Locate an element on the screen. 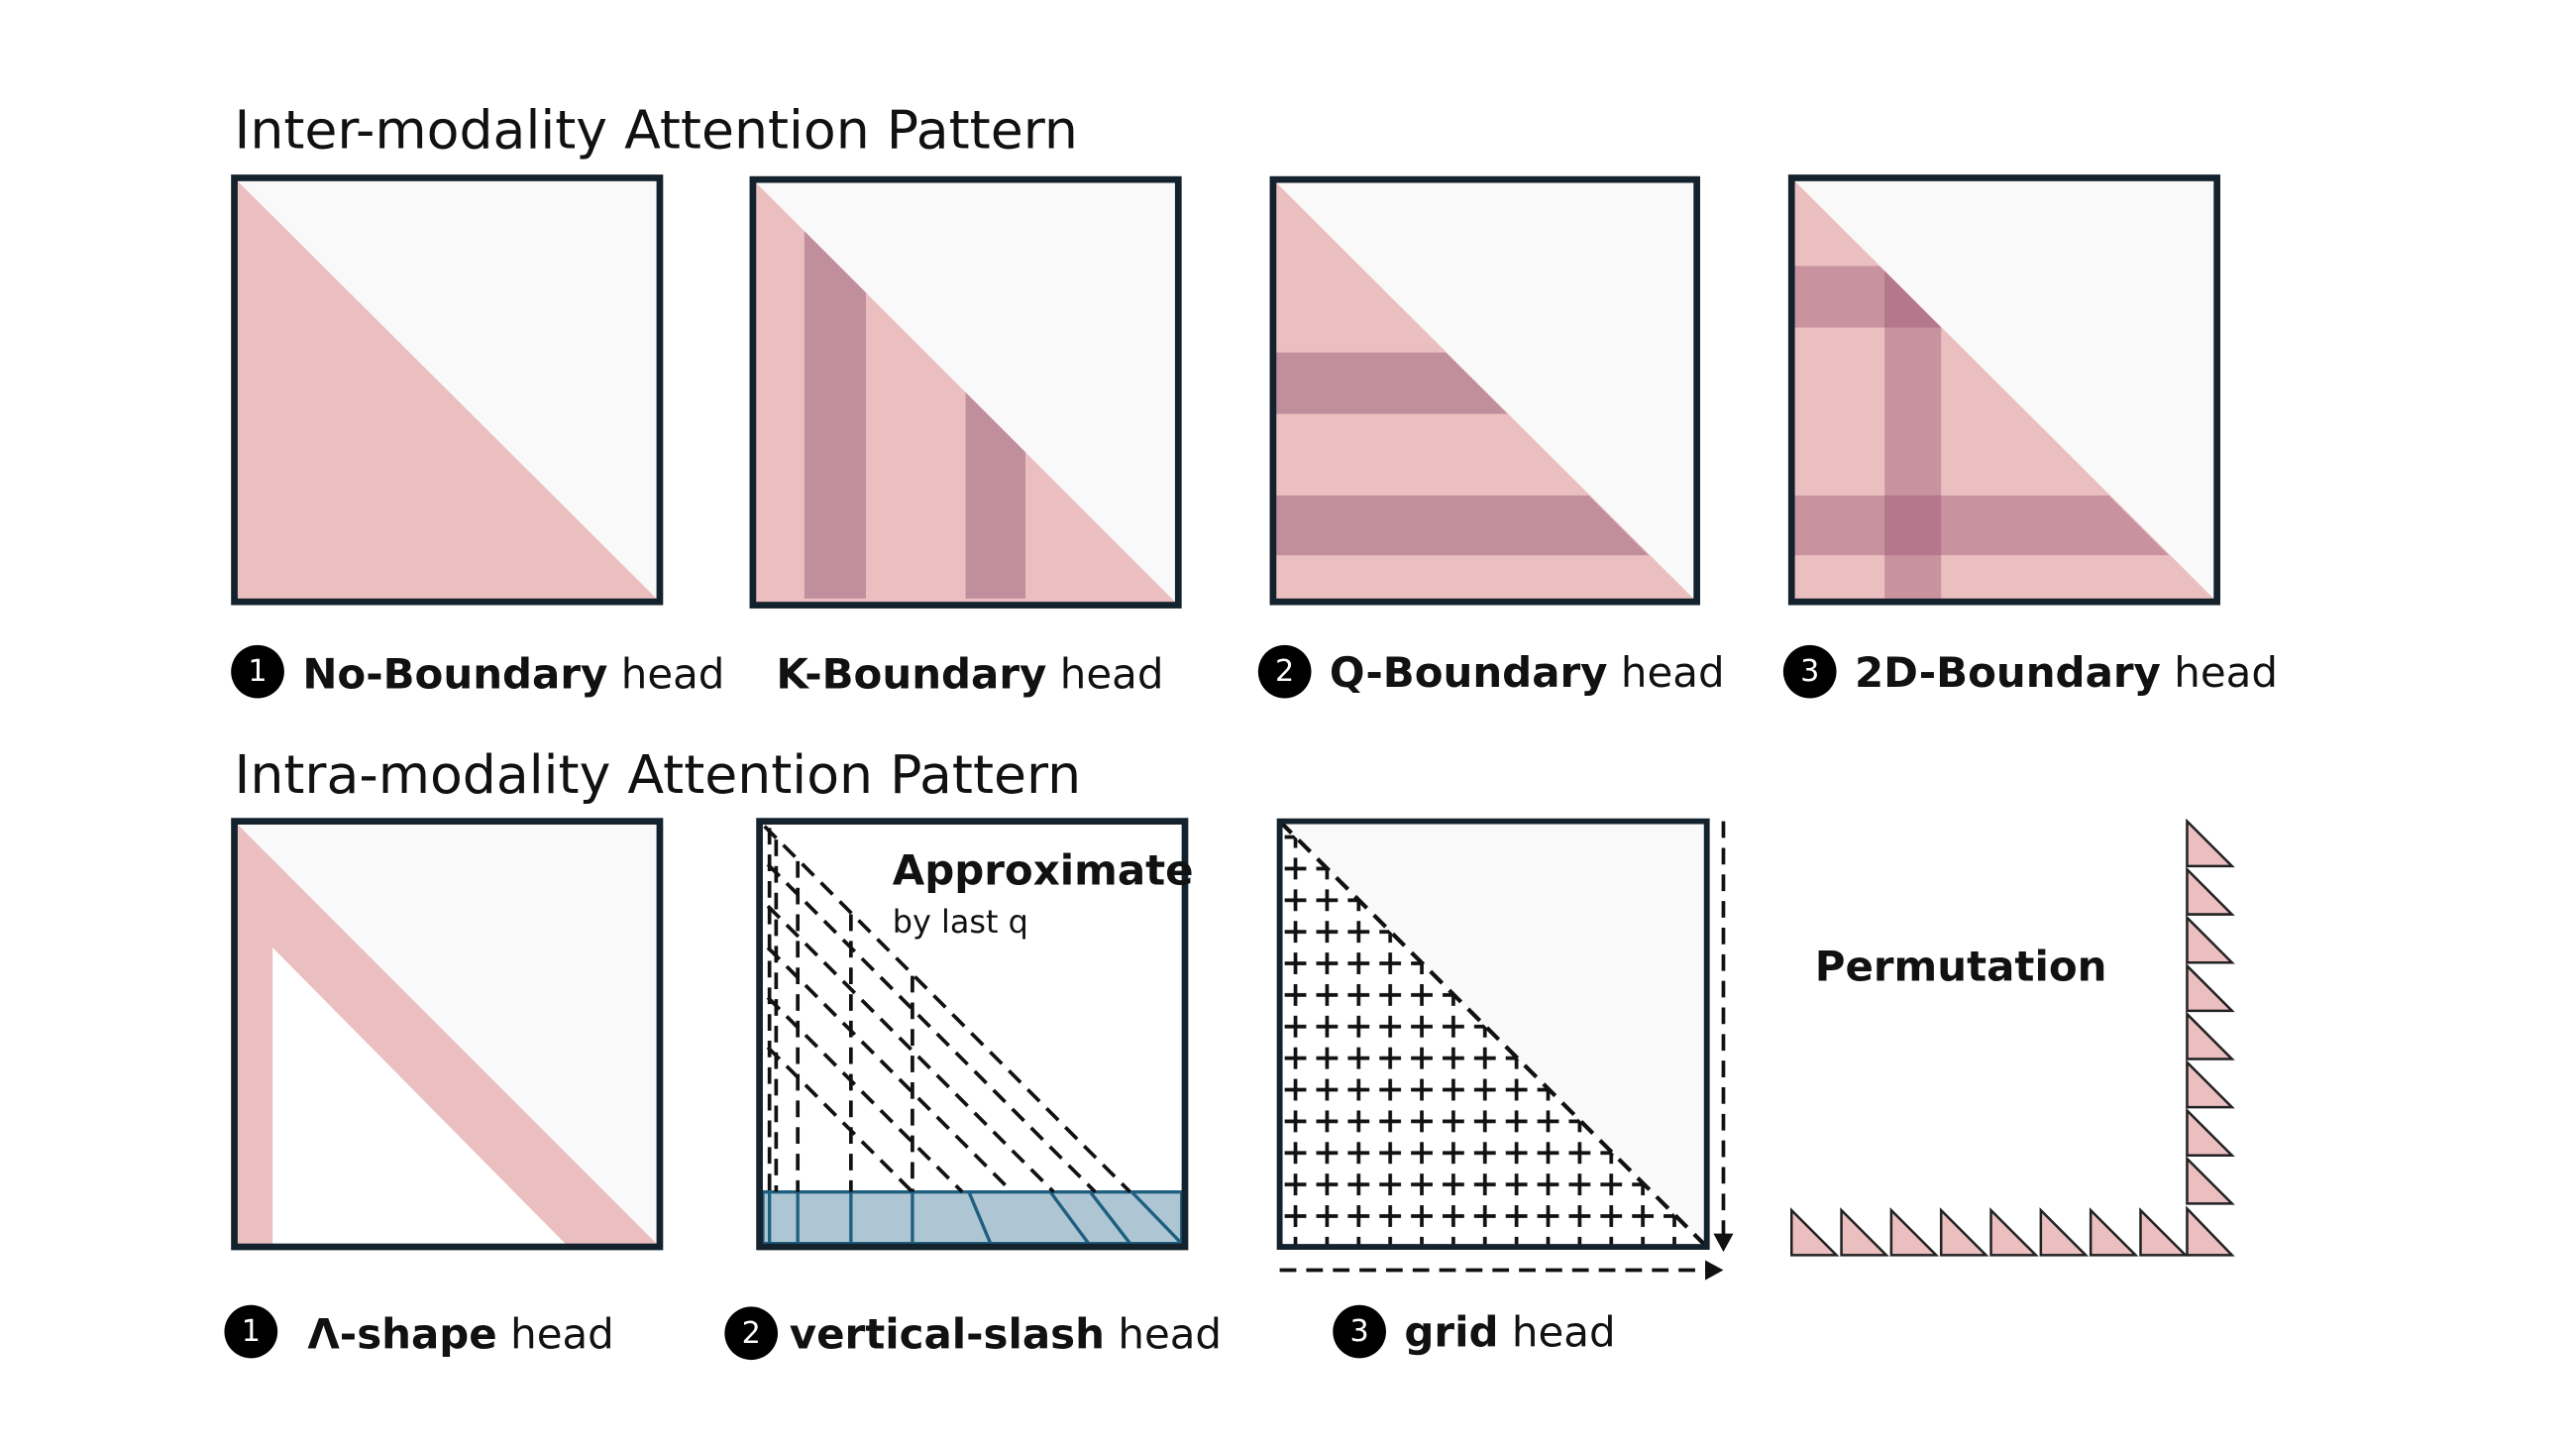 Image resolution: width=2576 pixels, height=1449 pixels. head-label: 3 grid head is located at coordinates (1474, 1331).